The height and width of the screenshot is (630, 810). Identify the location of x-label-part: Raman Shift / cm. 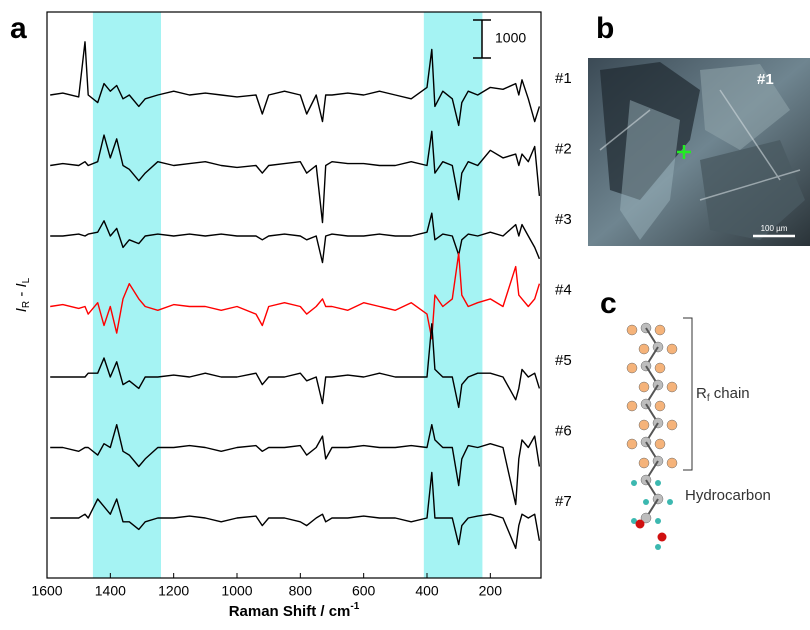
(290, 611).